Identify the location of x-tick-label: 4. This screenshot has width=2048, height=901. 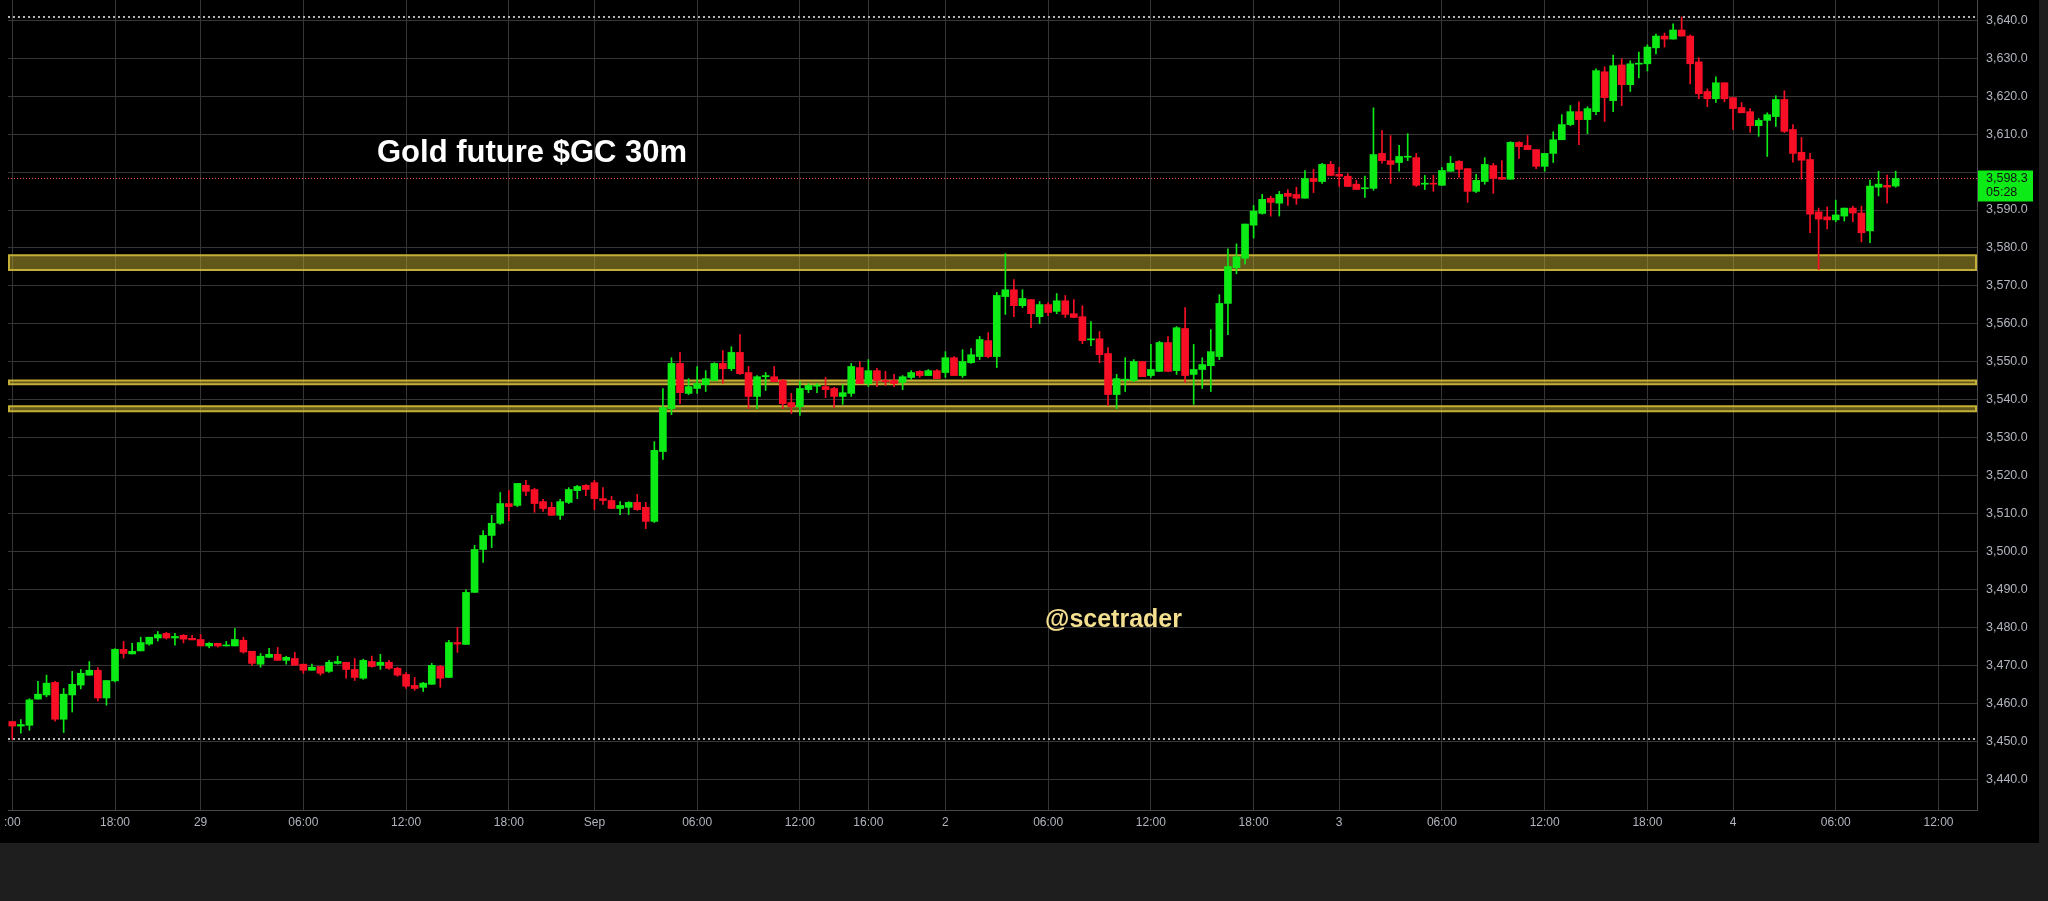
(1733, 821).